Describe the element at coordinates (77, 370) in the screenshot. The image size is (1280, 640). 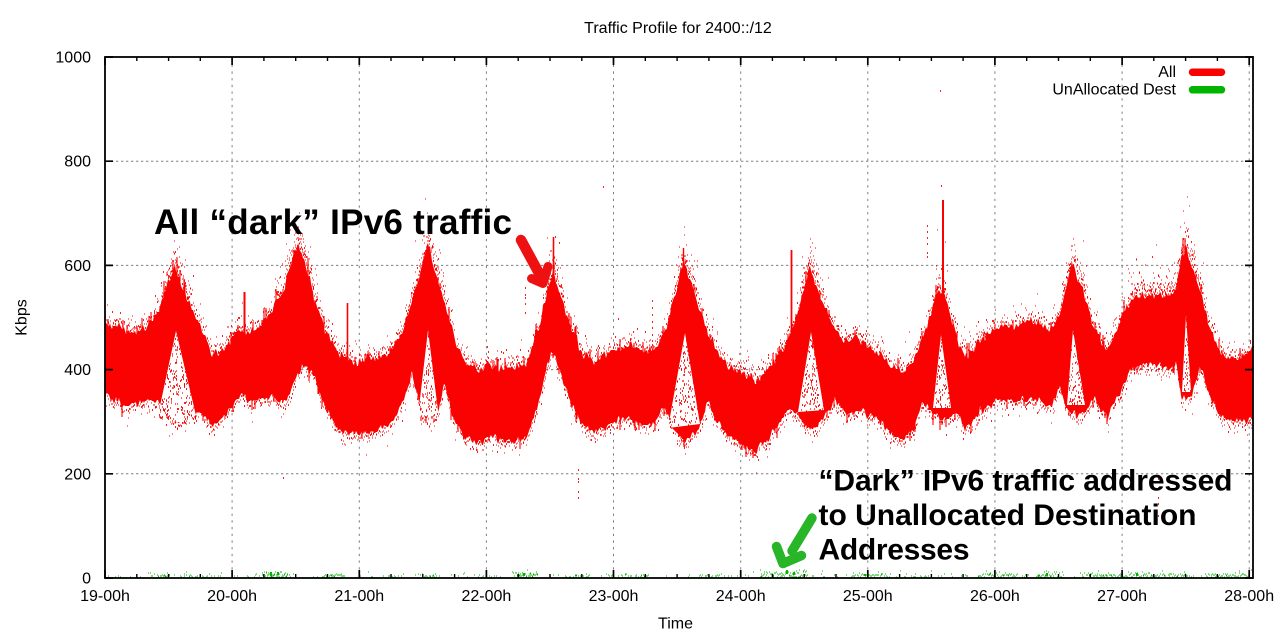
I see `svg-text: 400` at that location.